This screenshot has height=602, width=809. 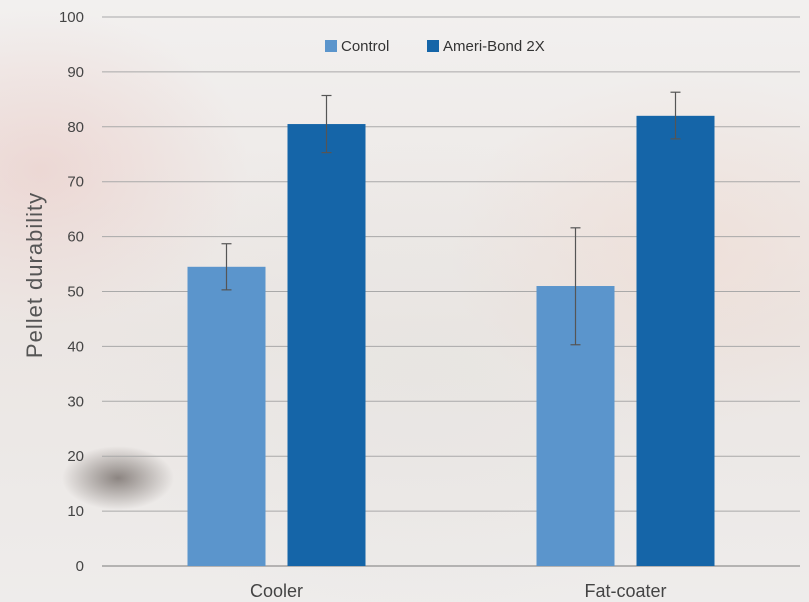 I want to click on legend-swatch-control, so click(x=331, y=46).